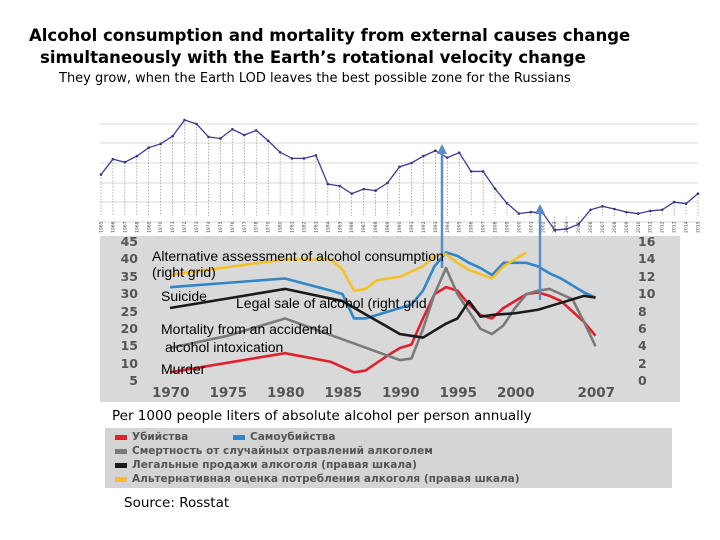 This screenshot has width=720, height=540. I want to click on lod-year-label: 2015, so click(699, 227).